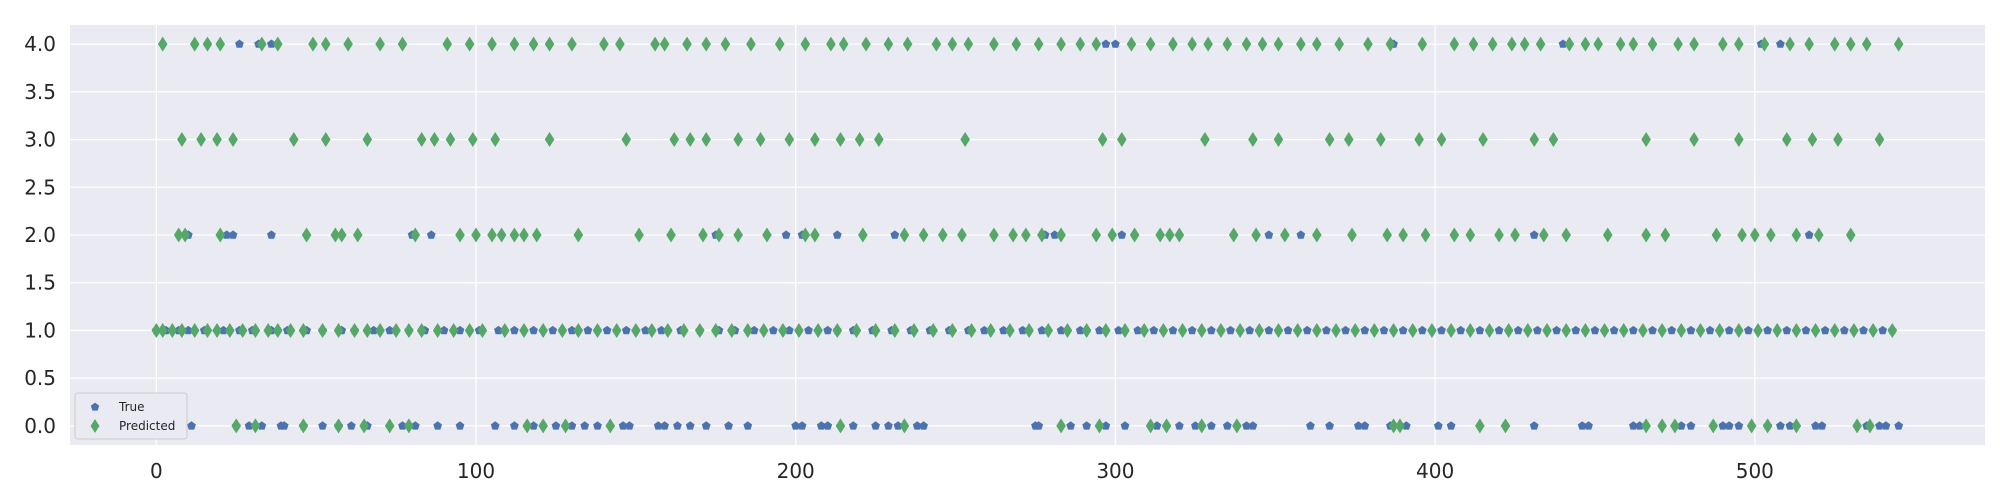  I want to click on y-tick-label: 0.0, so click(40, 426).